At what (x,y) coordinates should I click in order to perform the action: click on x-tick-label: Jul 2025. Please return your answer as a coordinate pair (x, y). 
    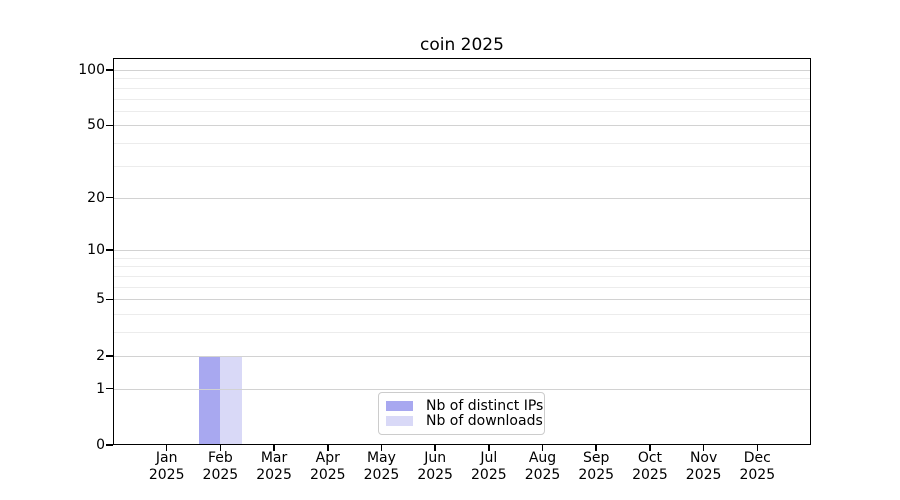
    Looking at the image, I should click on (489, 466).